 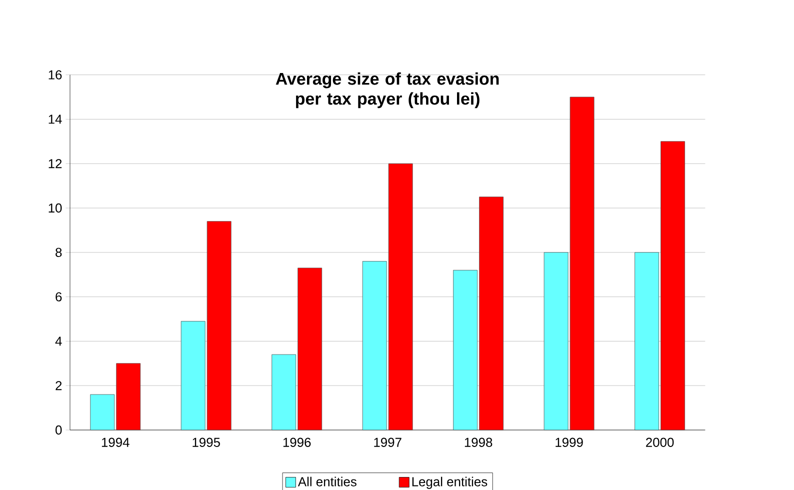 I want to click on y-tick-label: 8, so click(x=59, y=252).